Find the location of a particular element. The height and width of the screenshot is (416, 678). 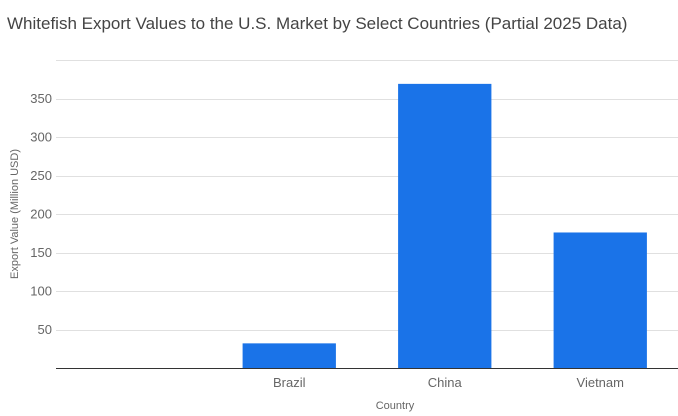

x-tick-label-brazil: Brazil is located at coordinates (289, 382).